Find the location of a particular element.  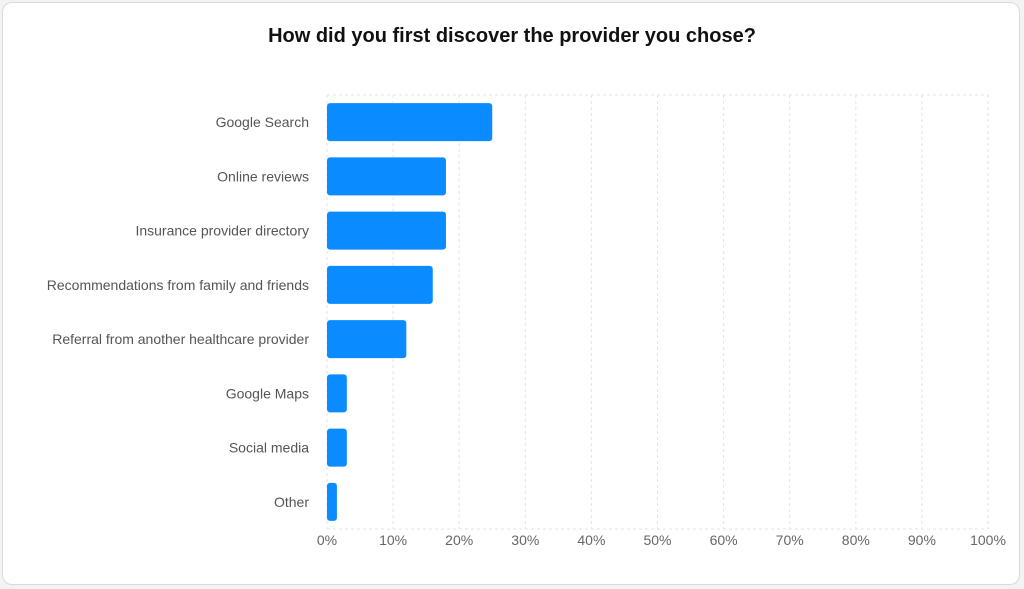

x-tick-label: 0% is located at coordinates (327, 540).